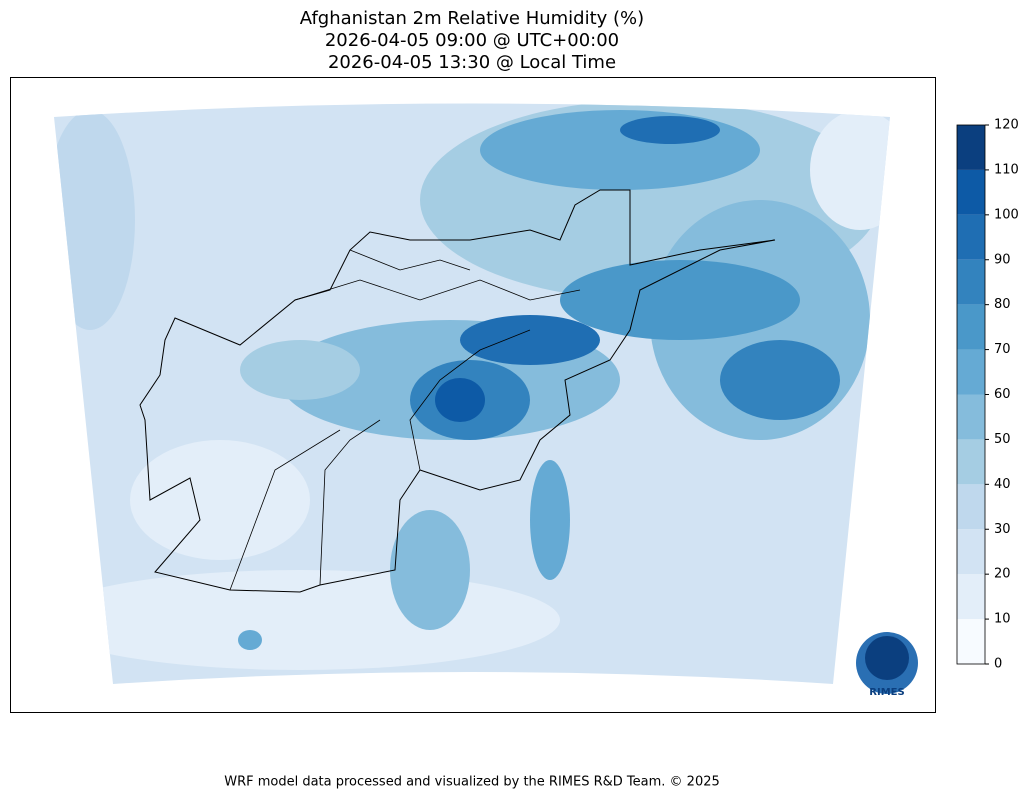 This screenshot has width=1030, height=803. I want to click on colorbar-tick-label: 90, so click(1002, 259).